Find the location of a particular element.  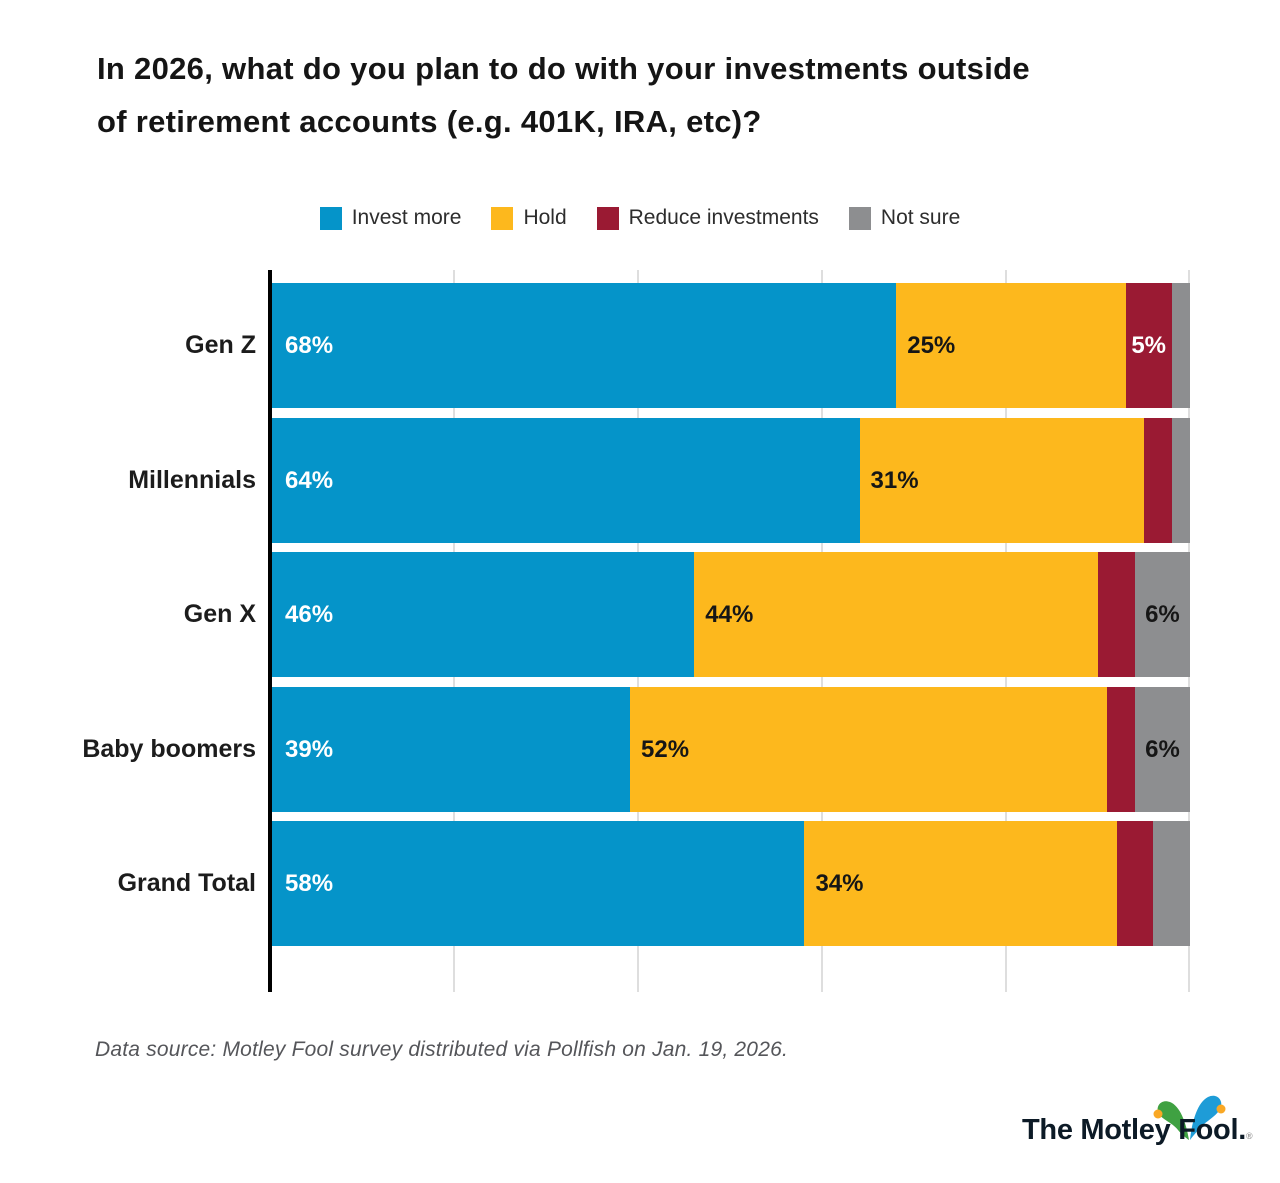

legend-swatch-not-sure-icon is located at coordinates (859, 218).